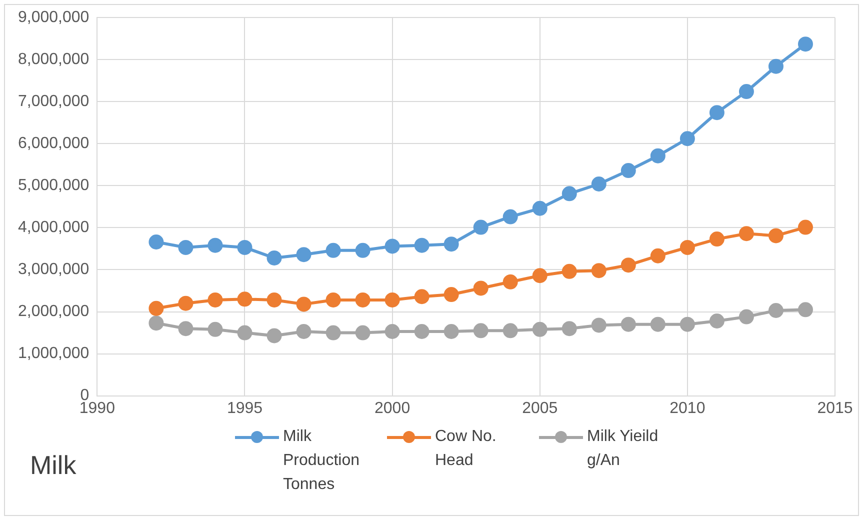 The height and width of the screenshot is (521, 865). I want to click on x-tick-label: 1990, so click(97, 408).